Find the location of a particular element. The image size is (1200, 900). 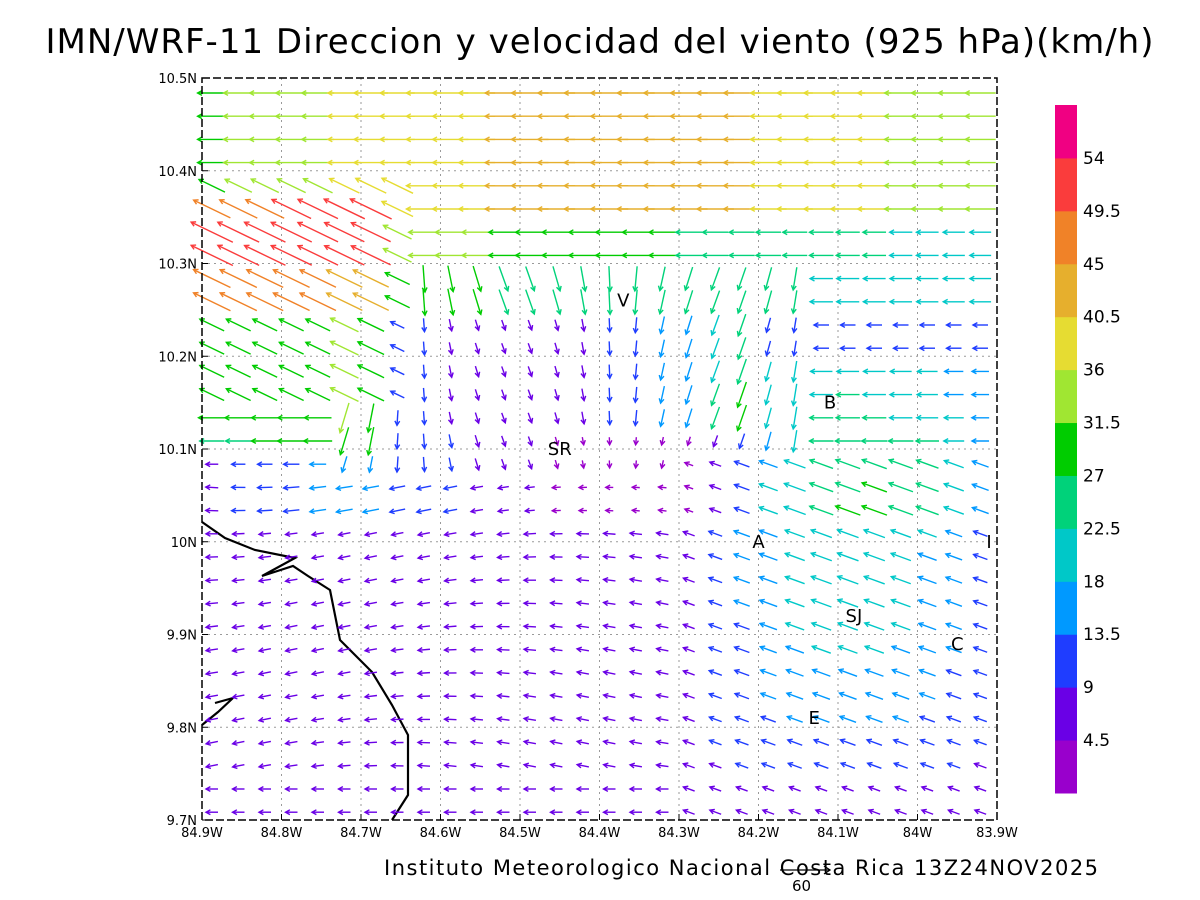

colorbar-label: 9 is located at coordinates (1088, 688).